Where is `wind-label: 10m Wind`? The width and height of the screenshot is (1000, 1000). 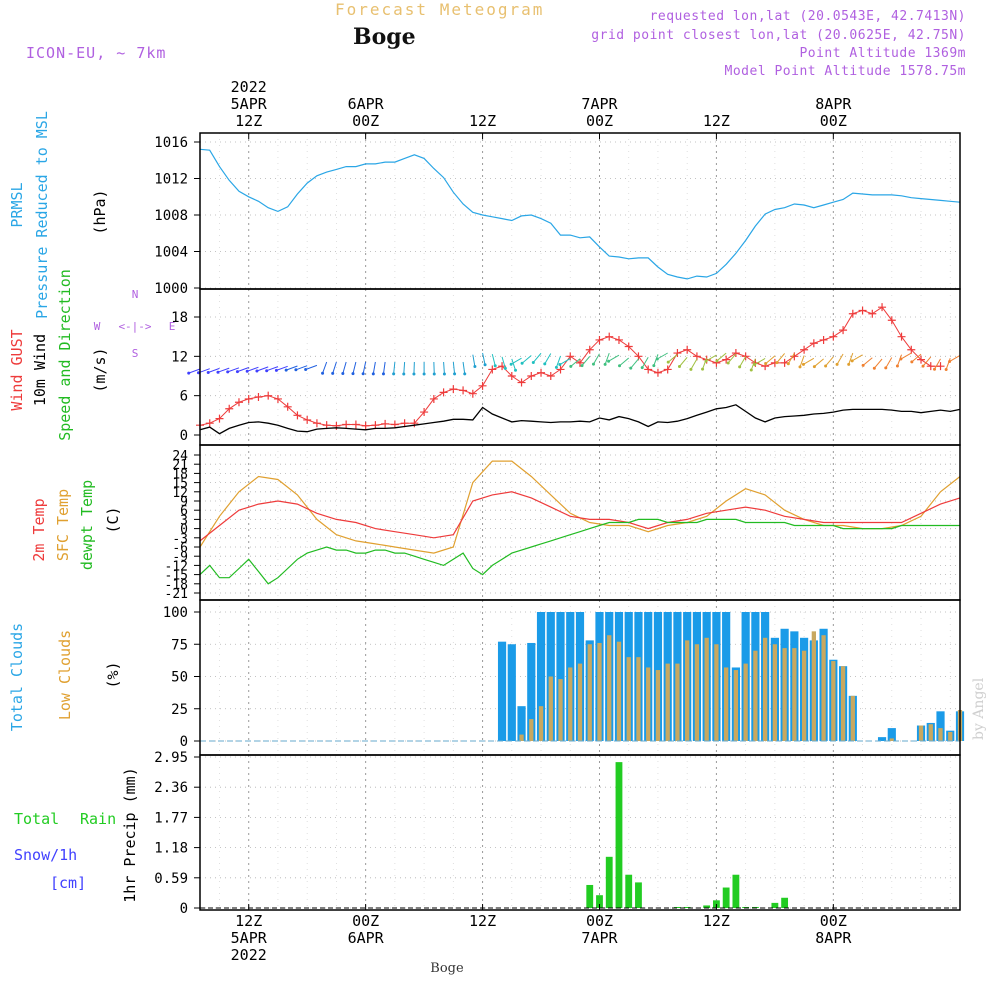 wind-label: 10m Wind is located at coordinates (40, 370).